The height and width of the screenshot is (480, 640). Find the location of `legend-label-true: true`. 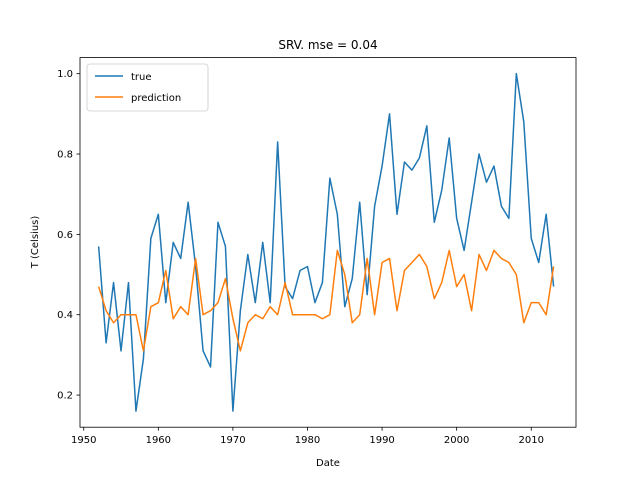

legend-label-true: true is located at coordinates (141, 77).